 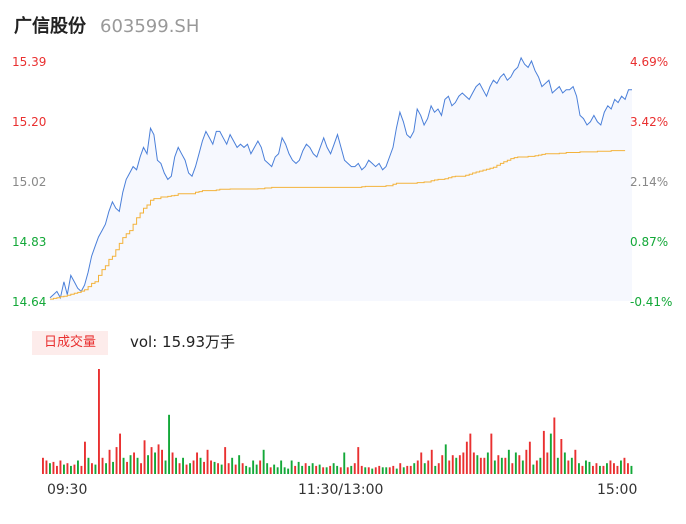 What do you see at coordinates (29, 242) in the screenshot?
I see `price-tick-left: 14.83` at bounding box center [29, 242].